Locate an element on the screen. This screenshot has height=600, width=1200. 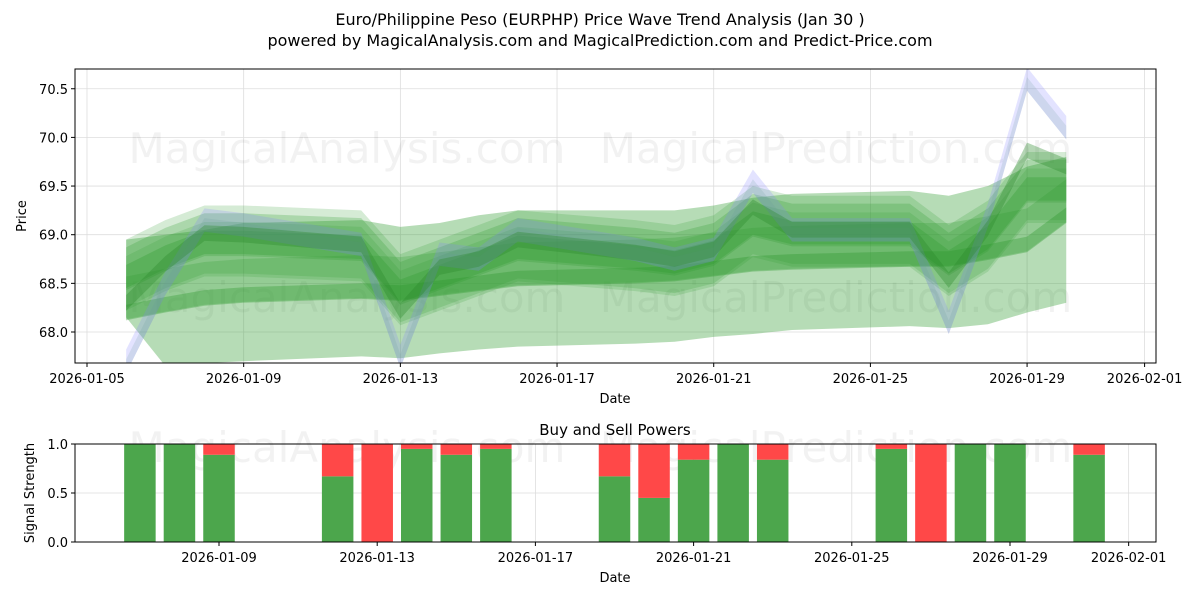
price-x-label: Date is located at coordinates (614, 399).